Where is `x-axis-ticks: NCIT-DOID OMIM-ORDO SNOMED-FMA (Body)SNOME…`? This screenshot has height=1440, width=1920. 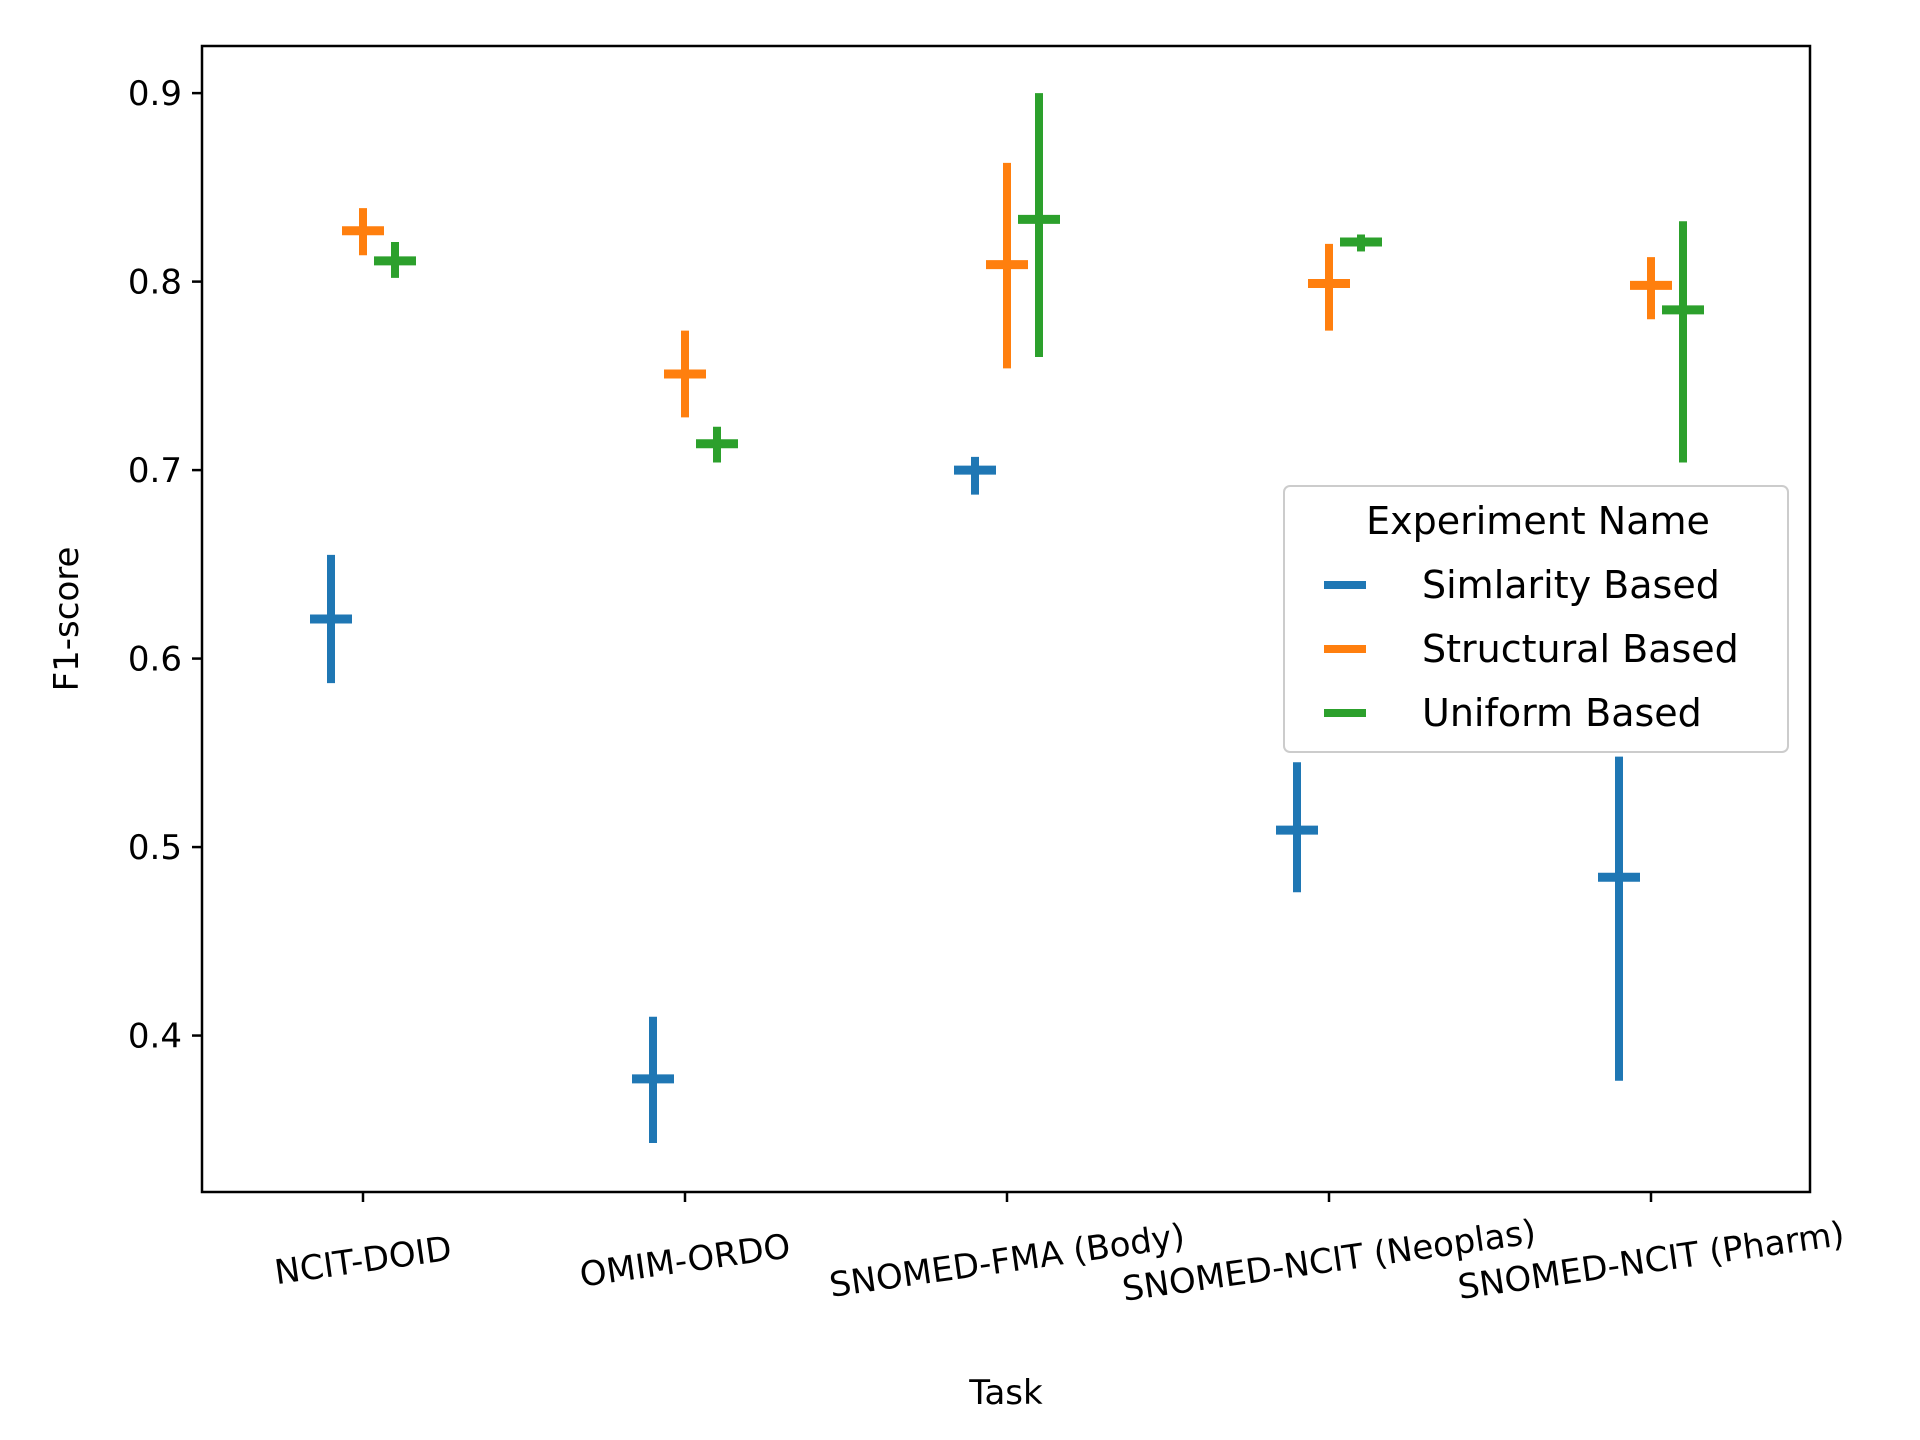 x-axis-ticks: NCIT-DOID OMIM-ORDO SNOMED-FMA (Body)SNOME… is located at coordinates (1059, 1251).